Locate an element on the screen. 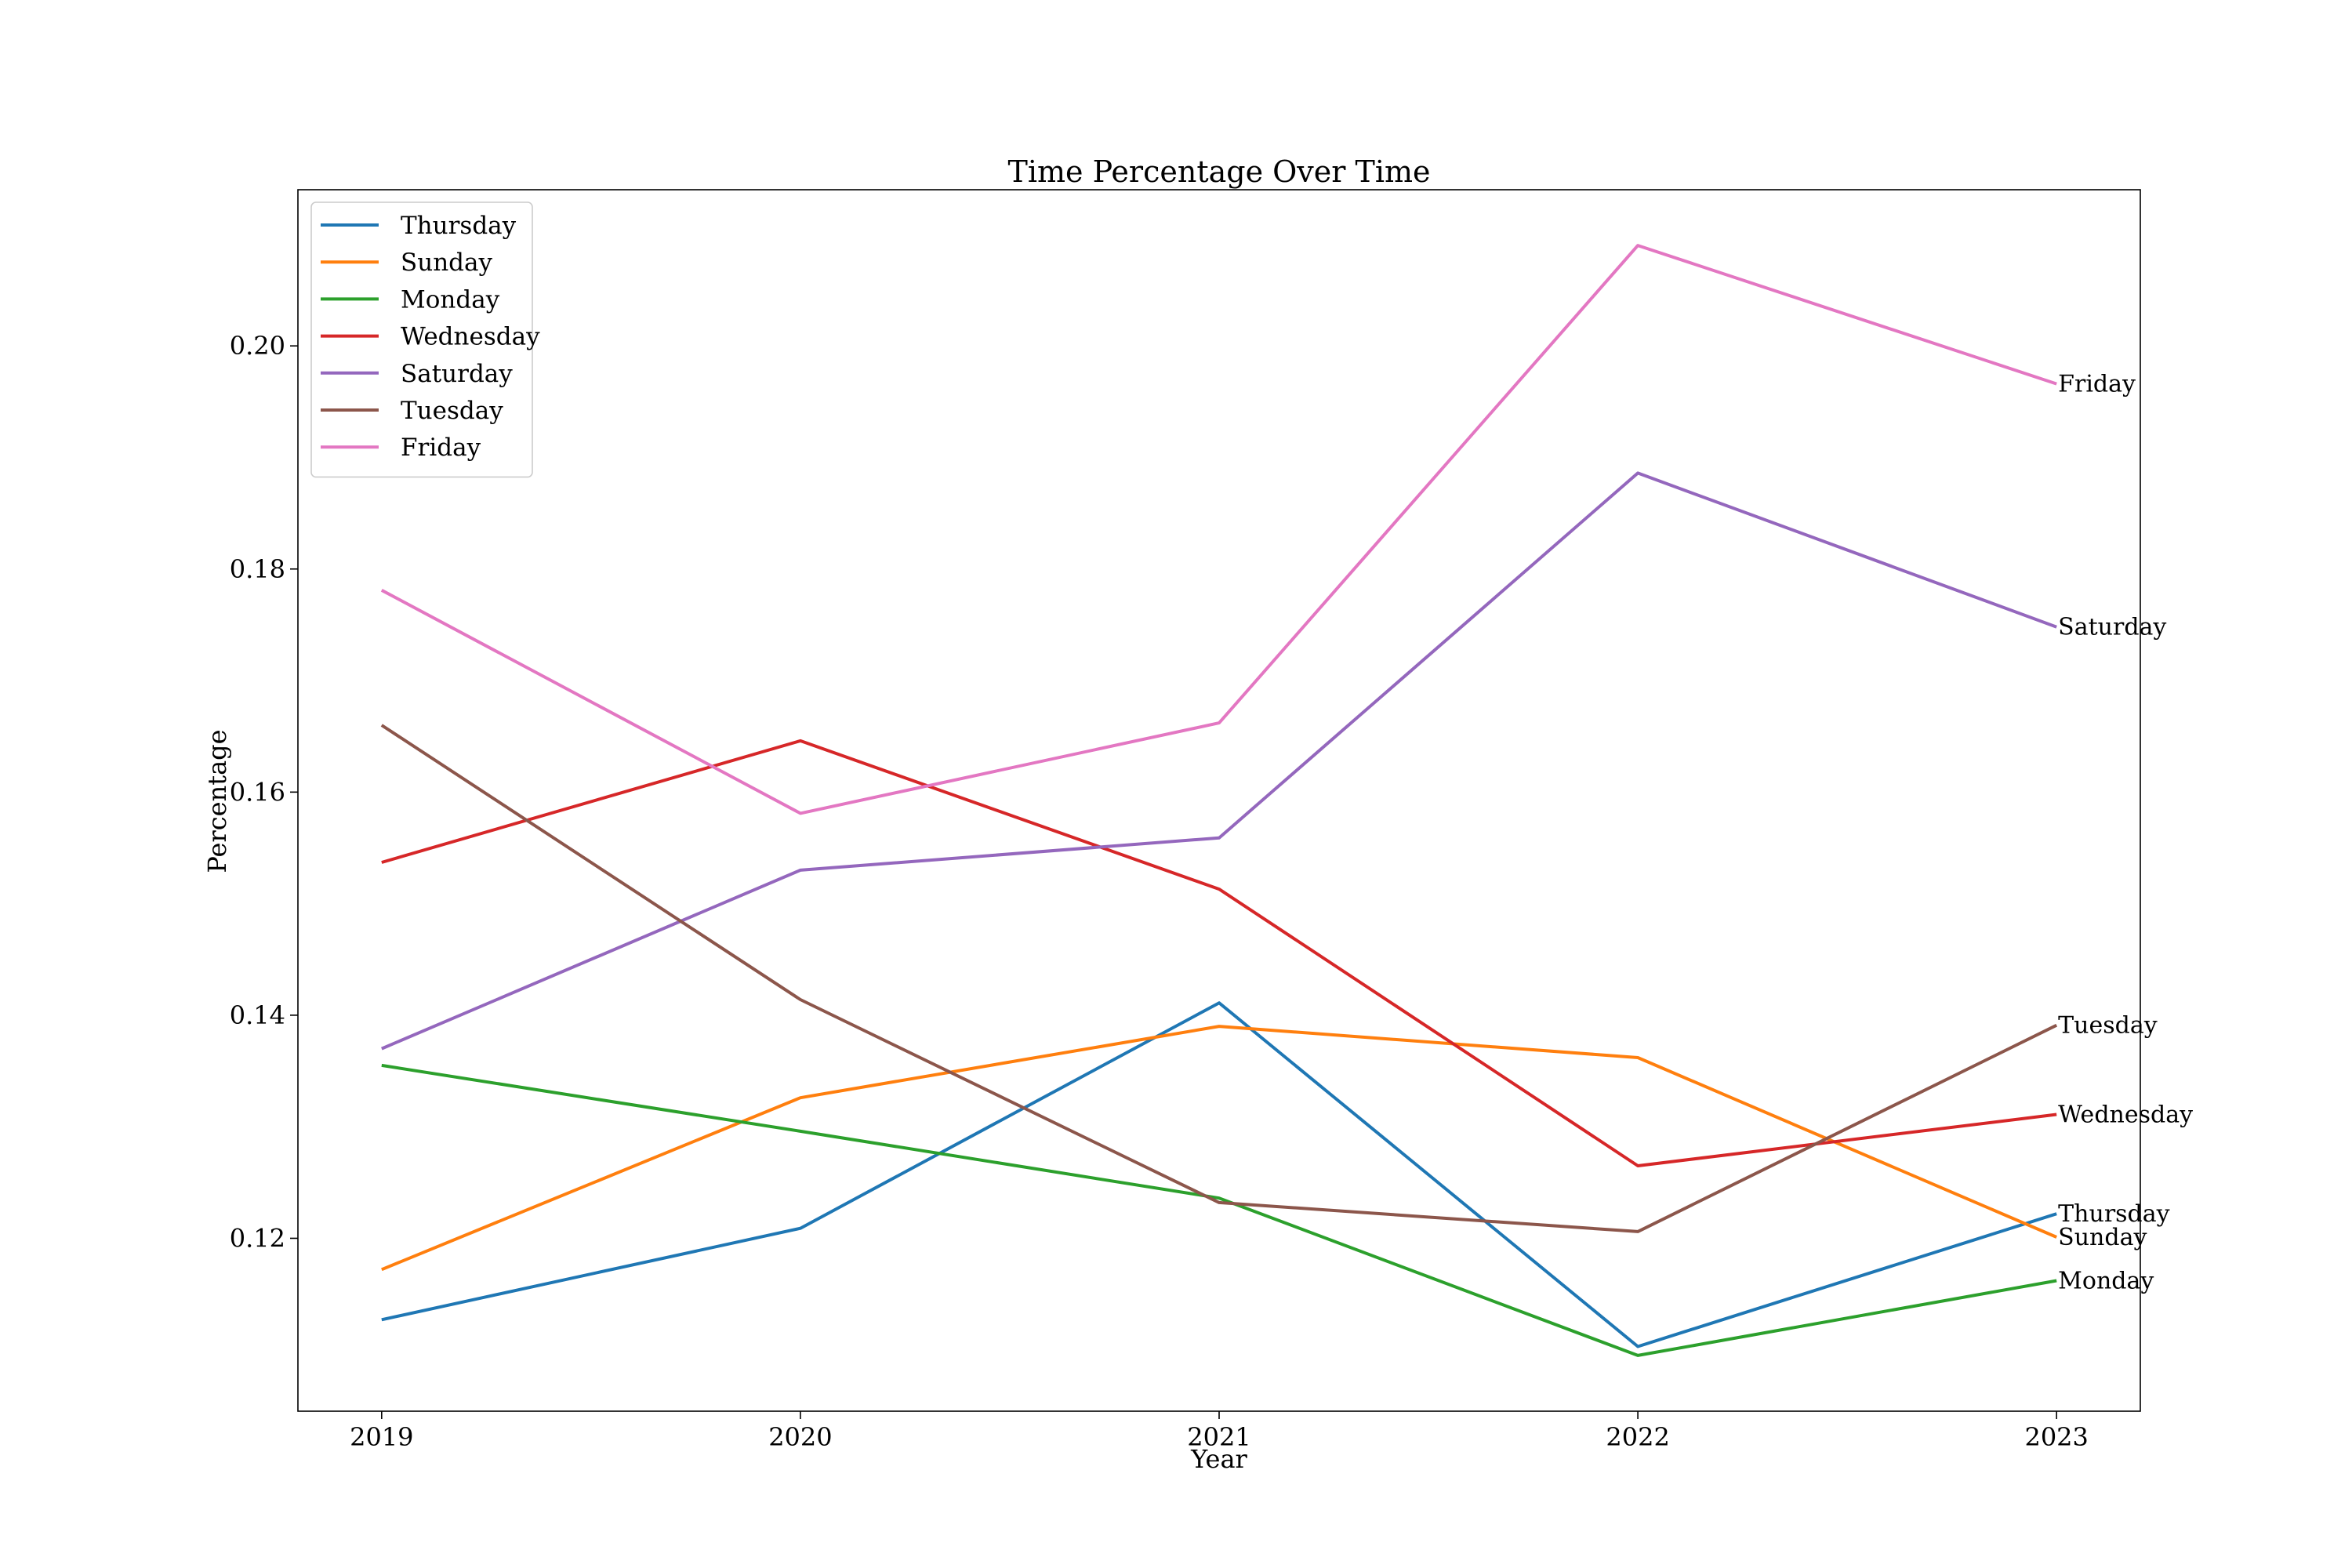 The height and width of the screenshot is (1568, 2352). x-tick-label: 2020 is located at coordinates (800, 1437).